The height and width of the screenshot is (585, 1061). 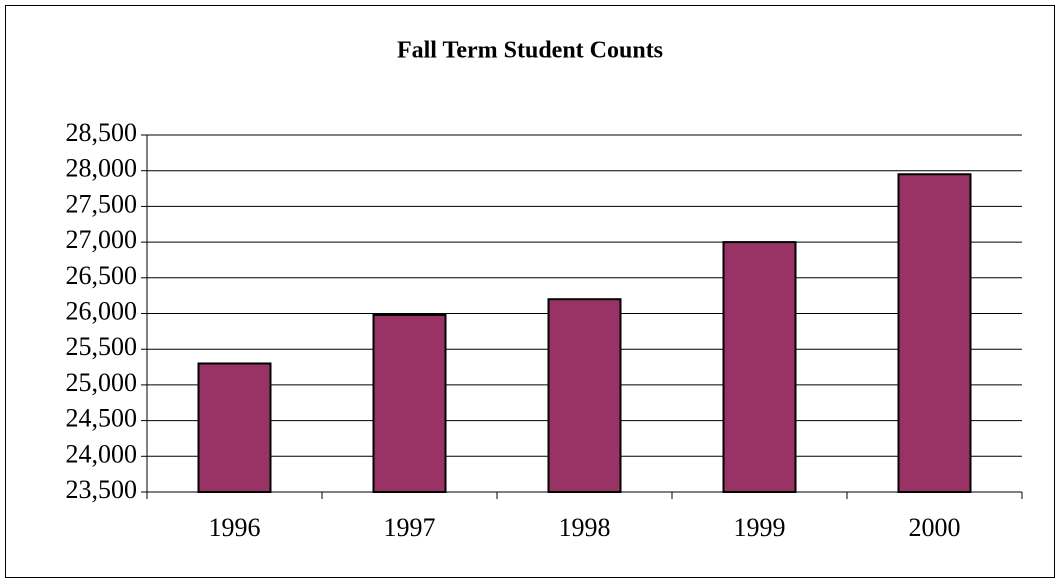 What do you see at coordinates (102, 382) in the screenshot?
I see `y-tick-label: 25,000` at bounding box center [102, 382].